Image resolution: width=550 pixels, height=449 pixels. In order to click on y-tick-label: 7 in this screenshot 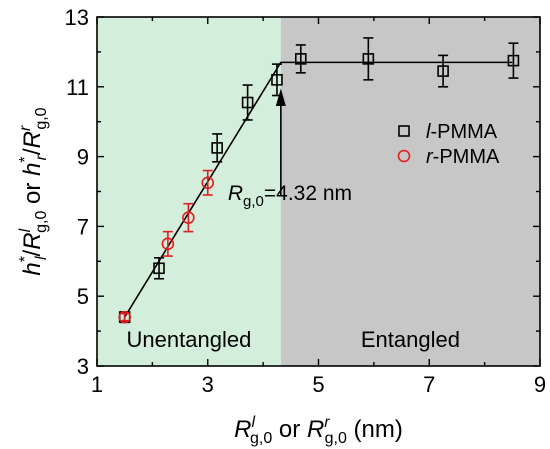, I will do `click(83, 226)`.